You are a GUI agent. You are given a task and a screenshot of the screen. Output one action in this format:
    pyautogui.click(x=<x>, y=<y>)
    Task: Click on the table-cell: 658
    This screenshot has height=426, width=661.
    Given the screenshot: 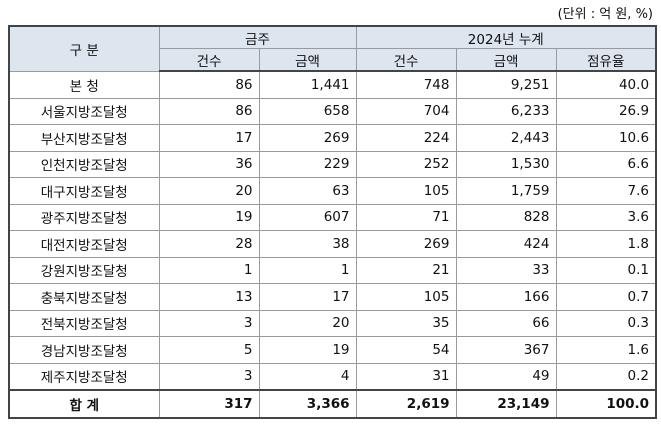 What is the action you would take?
    pyautogui.click(x=307, y=111)
    